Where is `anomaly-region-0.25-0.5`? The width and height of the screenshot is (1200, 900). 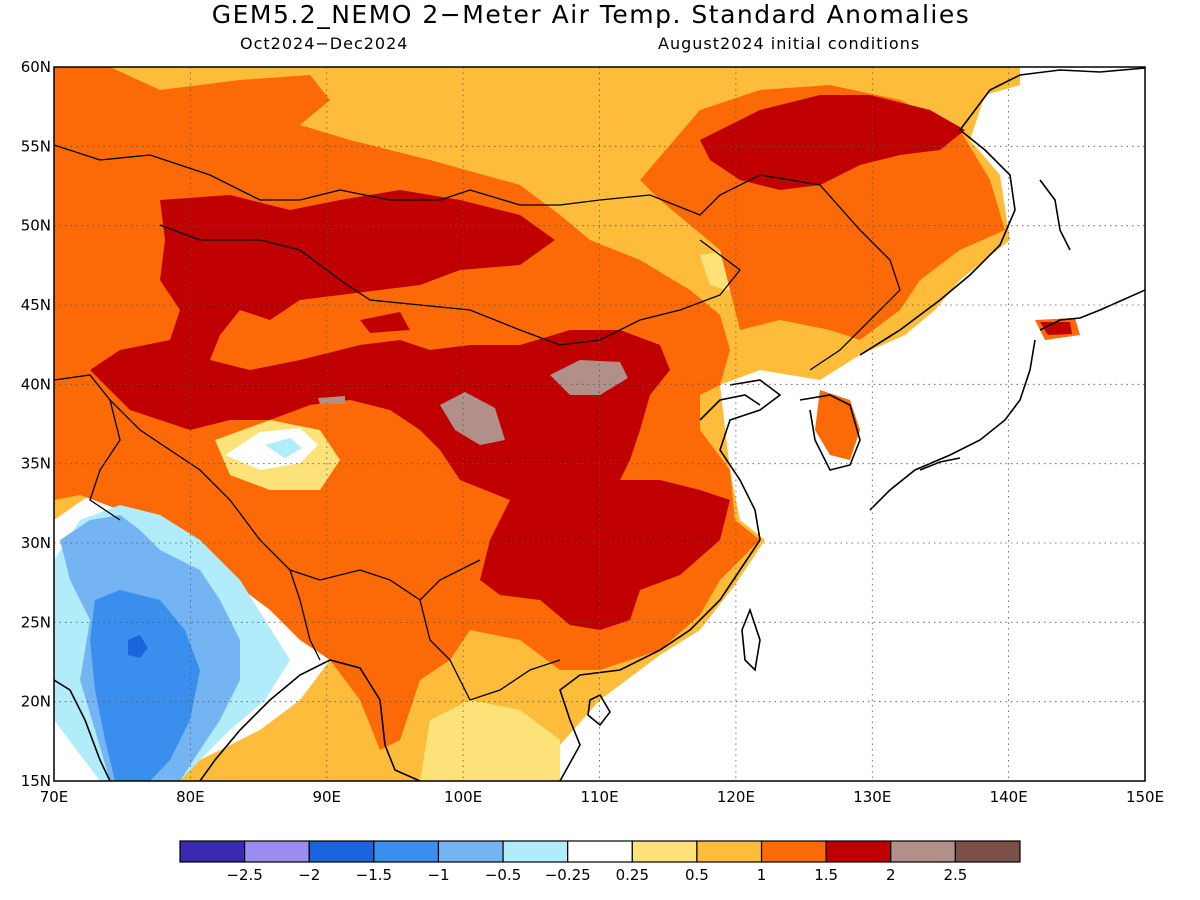
anomaly-region-0.25-0.5 is located at coordinates (490, 740).